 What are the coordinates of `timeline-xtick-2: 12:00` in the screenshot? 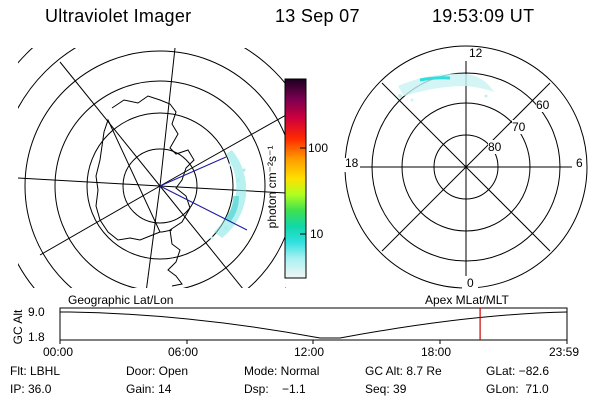 It's located at (309, 352).